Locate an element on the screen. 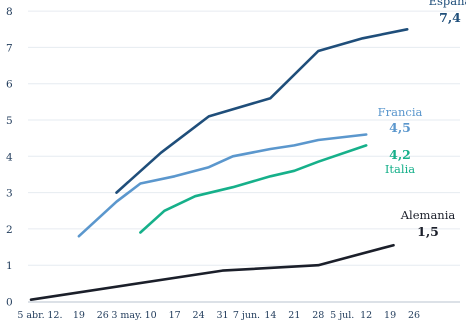 This screenshot has width=466, height=327. x-tick-label: 28 is located at coordinates (318, 315).